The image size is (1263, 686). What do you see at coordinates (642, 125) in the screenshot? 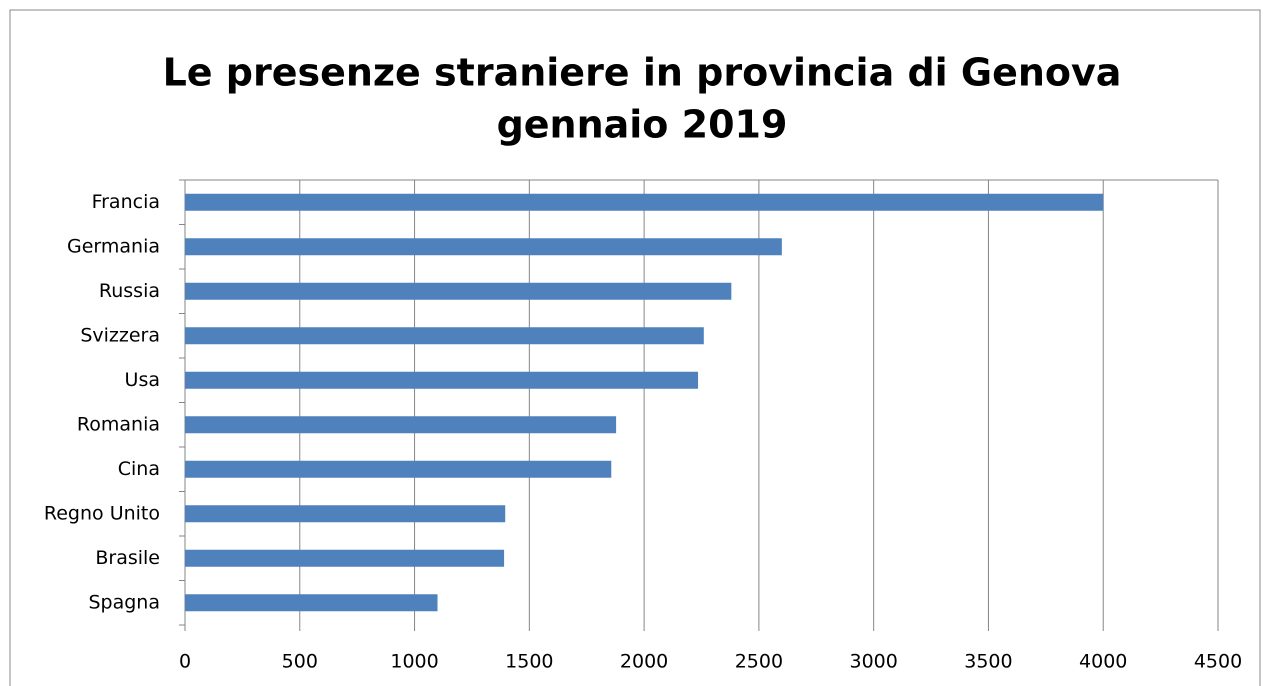
I see `chart-title: gennaio 2019` at bounding box center [642, 125].